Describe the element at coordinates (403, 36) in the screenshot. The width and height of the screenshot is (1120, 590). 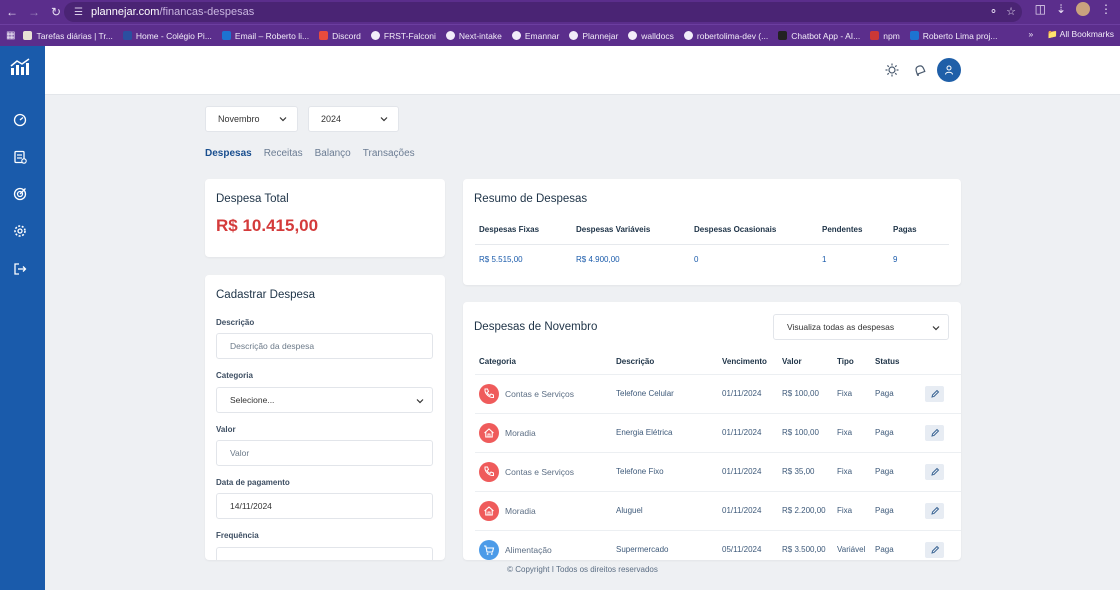
I see `bookmark-item: FRST-Falconi` at that location.